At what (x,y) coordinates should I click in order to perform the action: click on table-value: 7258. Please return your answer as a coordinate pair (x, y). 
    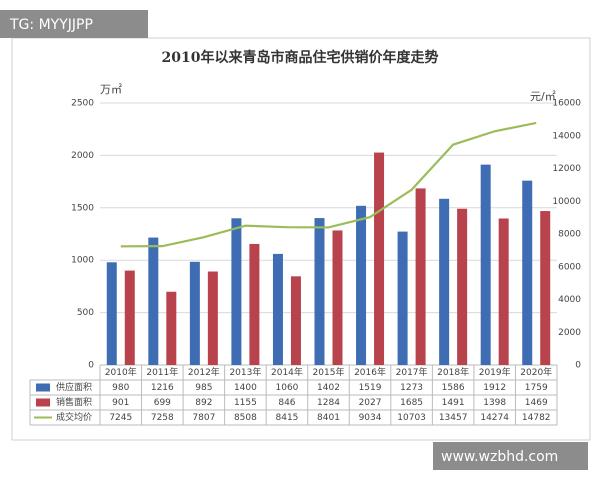
    Looking at the image, I should click on (162, 418).